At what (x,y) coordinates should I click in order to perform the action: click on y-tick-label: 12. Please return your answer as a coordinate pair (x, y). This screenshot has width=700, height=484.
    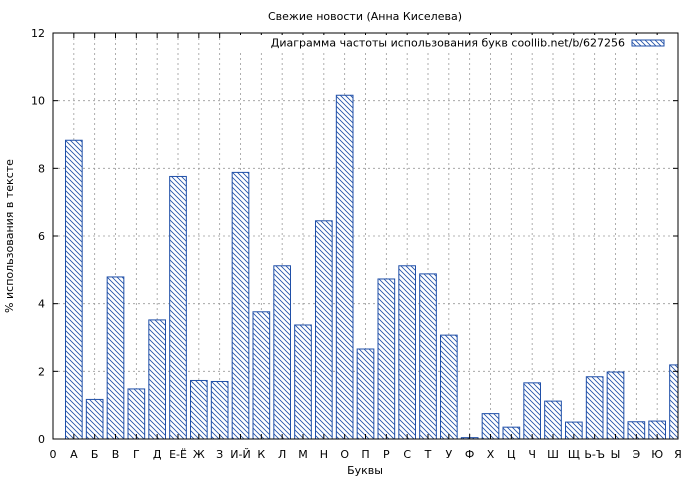
    Looking at the image, I should click on (38, 33).